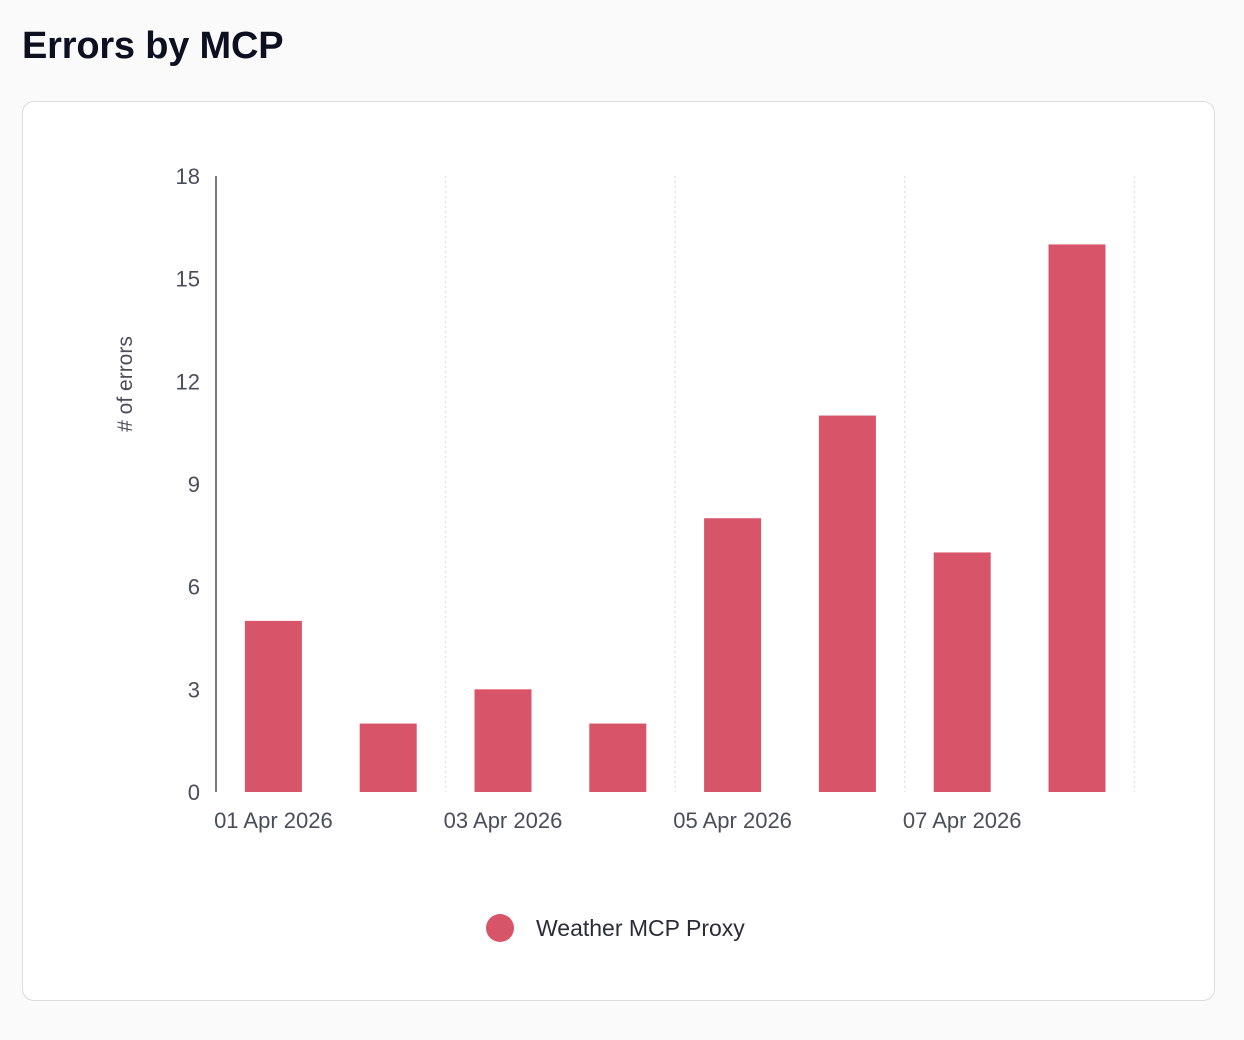  I want to click on legend-label: Weather MCP Proxy, so click(640, 928).